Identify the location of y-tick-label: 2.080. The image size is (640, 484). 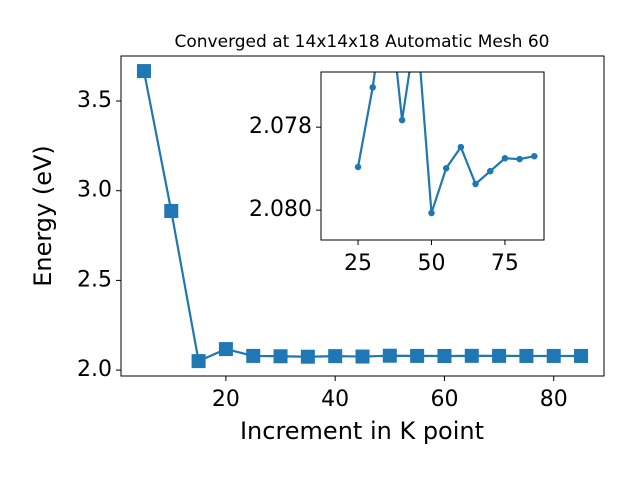
(280, 209).